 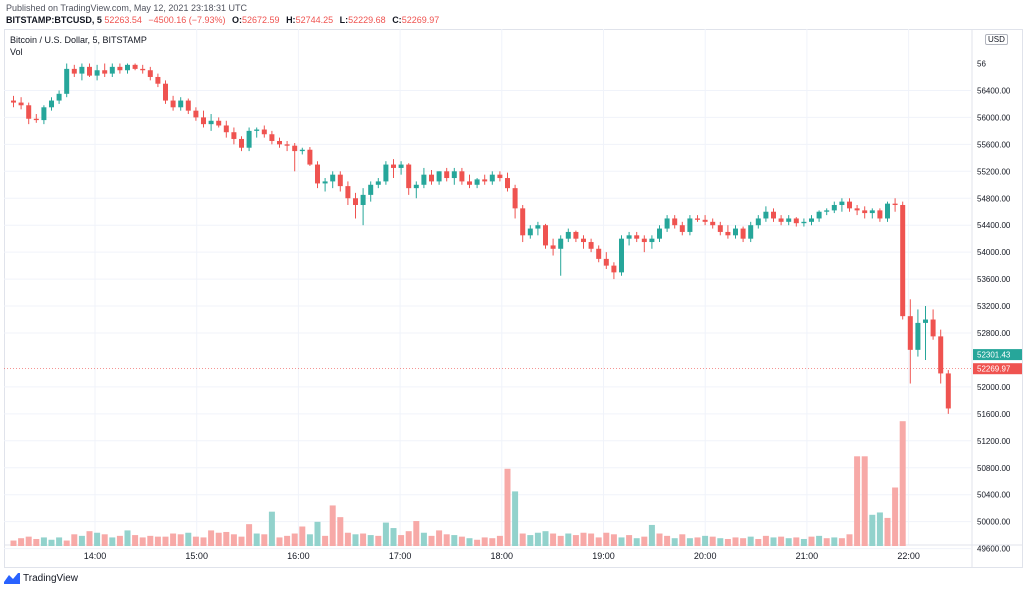 I want to click on price-tick-label: 52800.00, so click(x=994, y=333).